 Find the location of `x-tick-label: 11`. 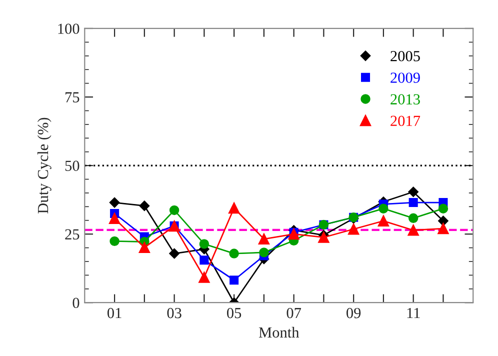

x-tick-label: 11 is located at coordinates (413, 313).